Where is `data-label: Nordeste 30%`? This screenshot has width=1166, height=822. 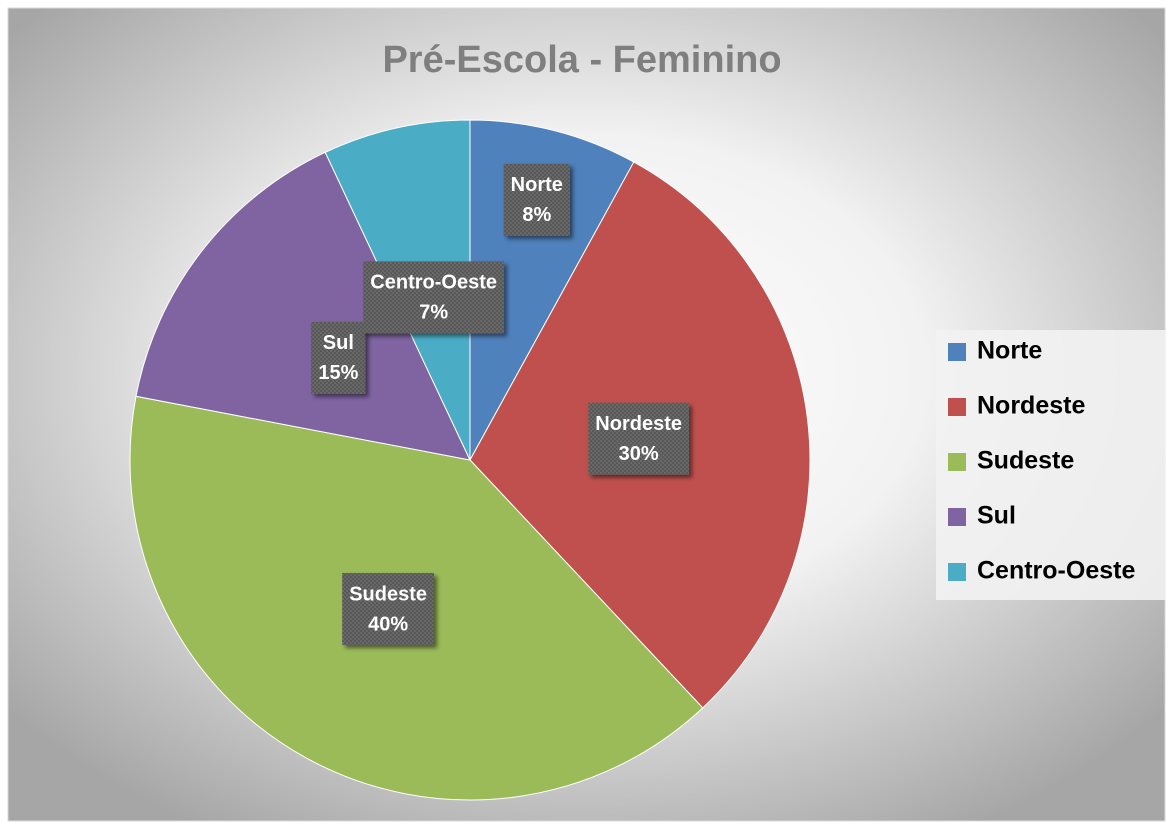 data-label: Nordeste 30% is located at coordinates (639, 438).